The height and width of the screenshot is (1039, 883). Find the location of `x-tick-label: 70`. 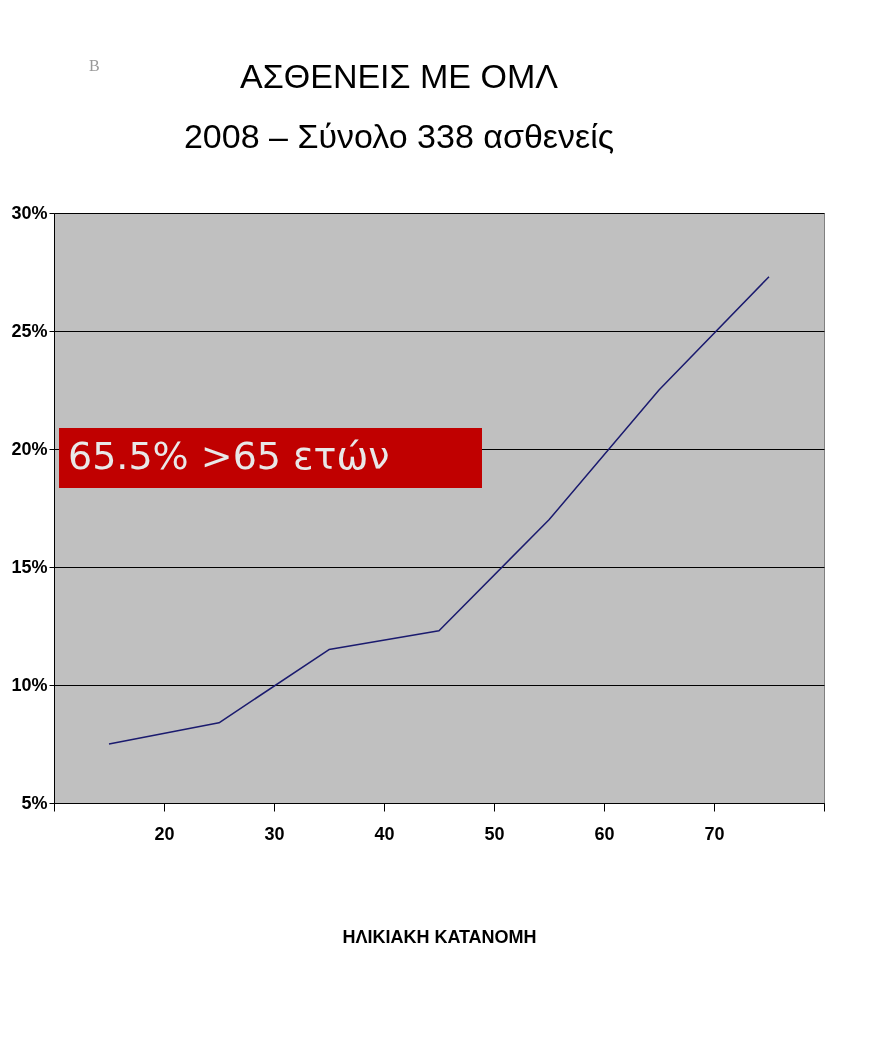

x-tick-label: 70 is located at coordinates (714, 833).